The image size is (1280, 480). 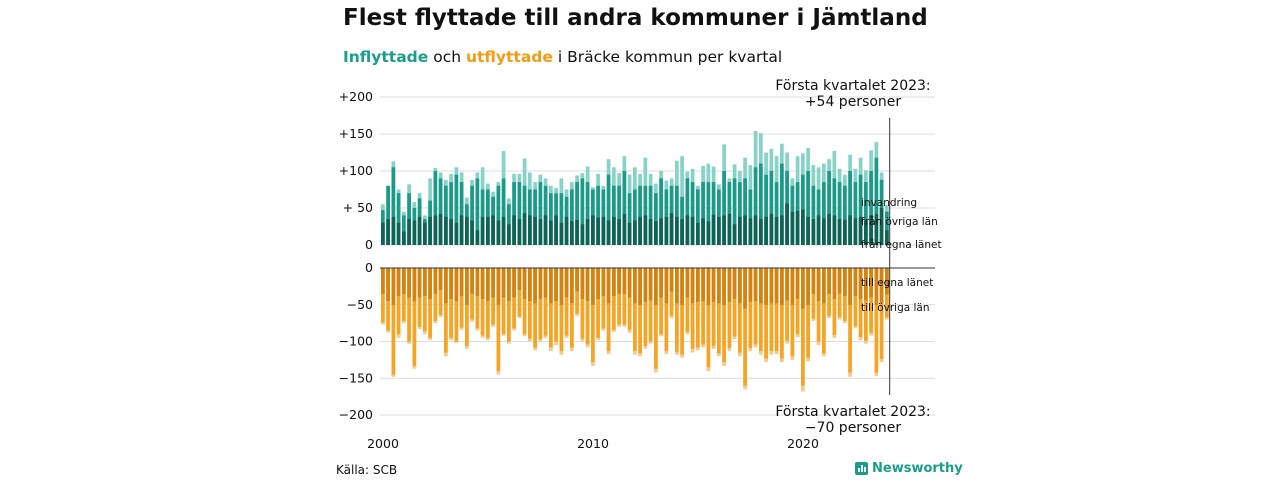 I want to click on y-tick-label: −100, so click(x=356, y=341).